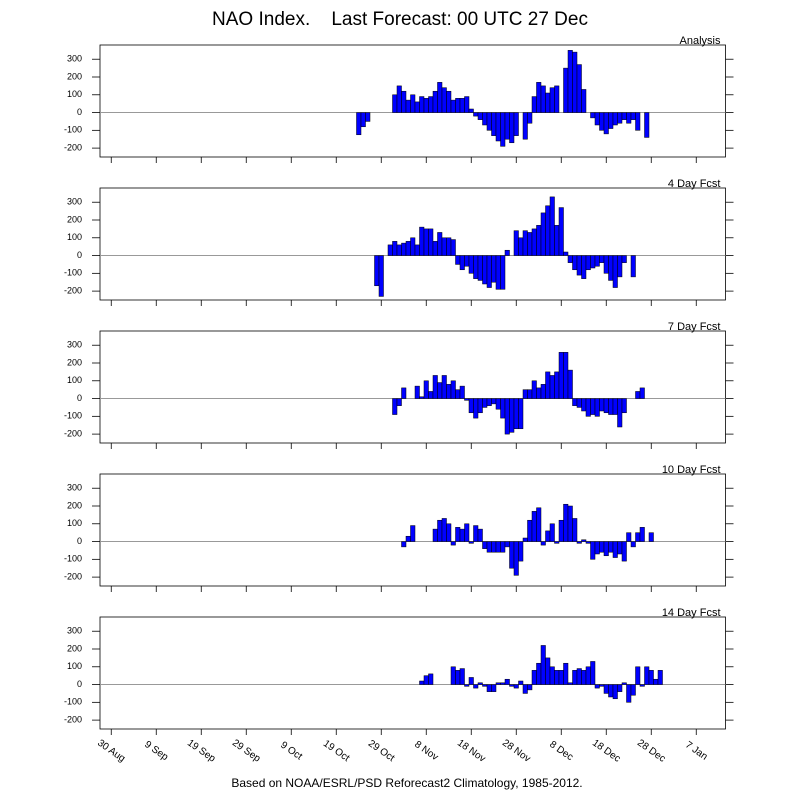 The image size is (800, 800). What do you see at coordinates (696, 751) in the screenshot?
I see `x-tick-label: 7 Jan` at bounding box center [696, 751].